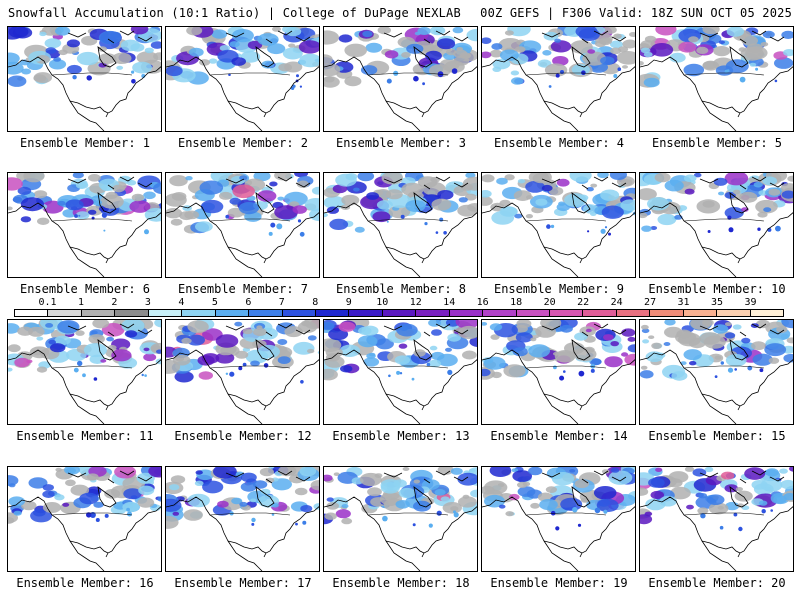  I want to click on ensemble-member-label: Ensemble Member: 5, so click(717, 143).